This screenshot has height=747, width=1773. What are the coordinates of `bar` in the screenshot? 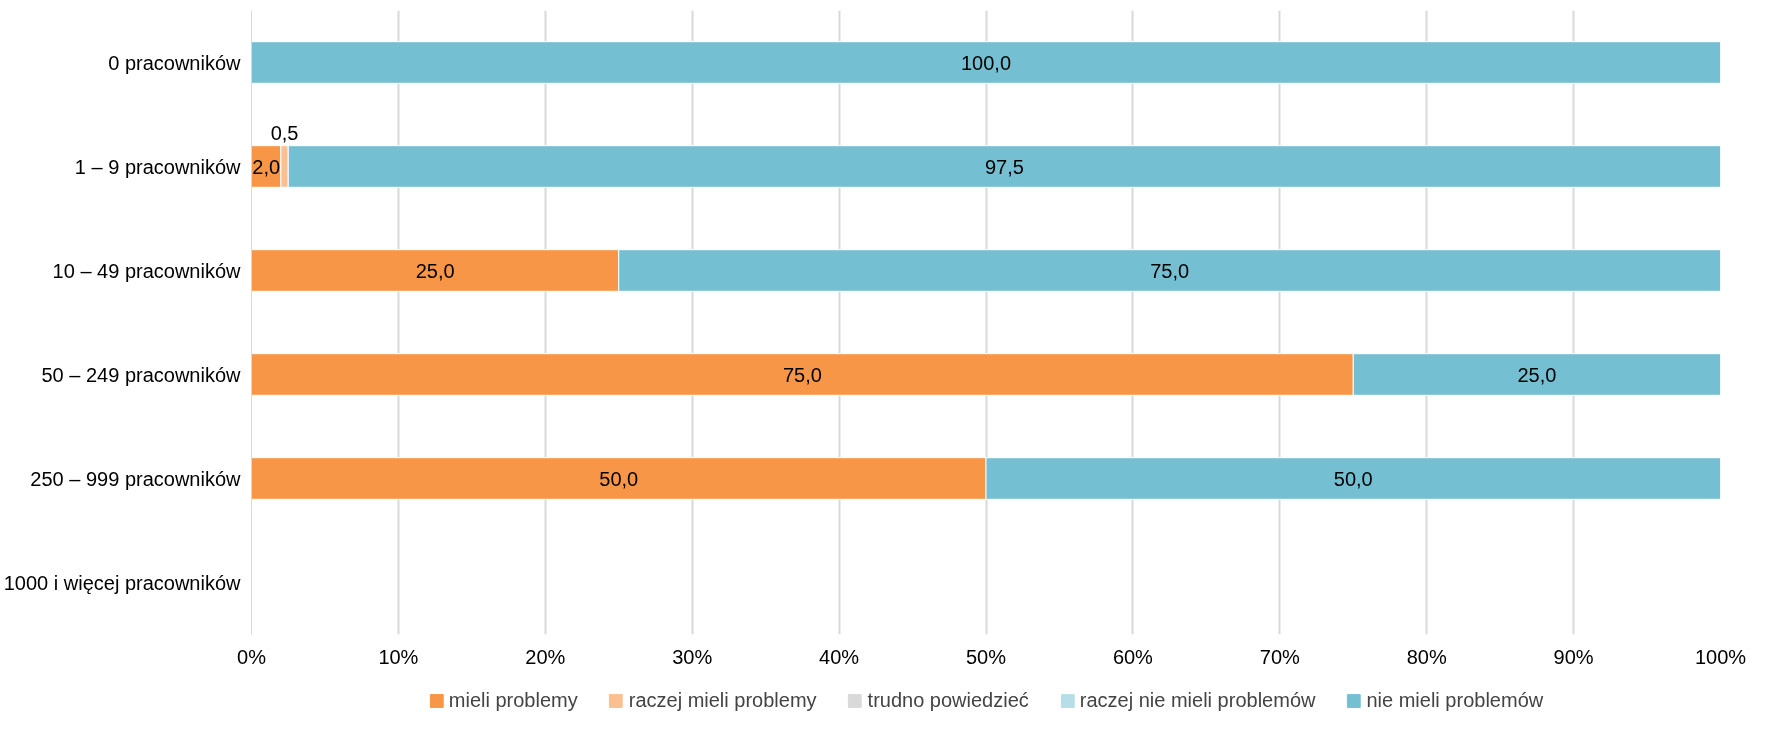 It's located at (986, 62).